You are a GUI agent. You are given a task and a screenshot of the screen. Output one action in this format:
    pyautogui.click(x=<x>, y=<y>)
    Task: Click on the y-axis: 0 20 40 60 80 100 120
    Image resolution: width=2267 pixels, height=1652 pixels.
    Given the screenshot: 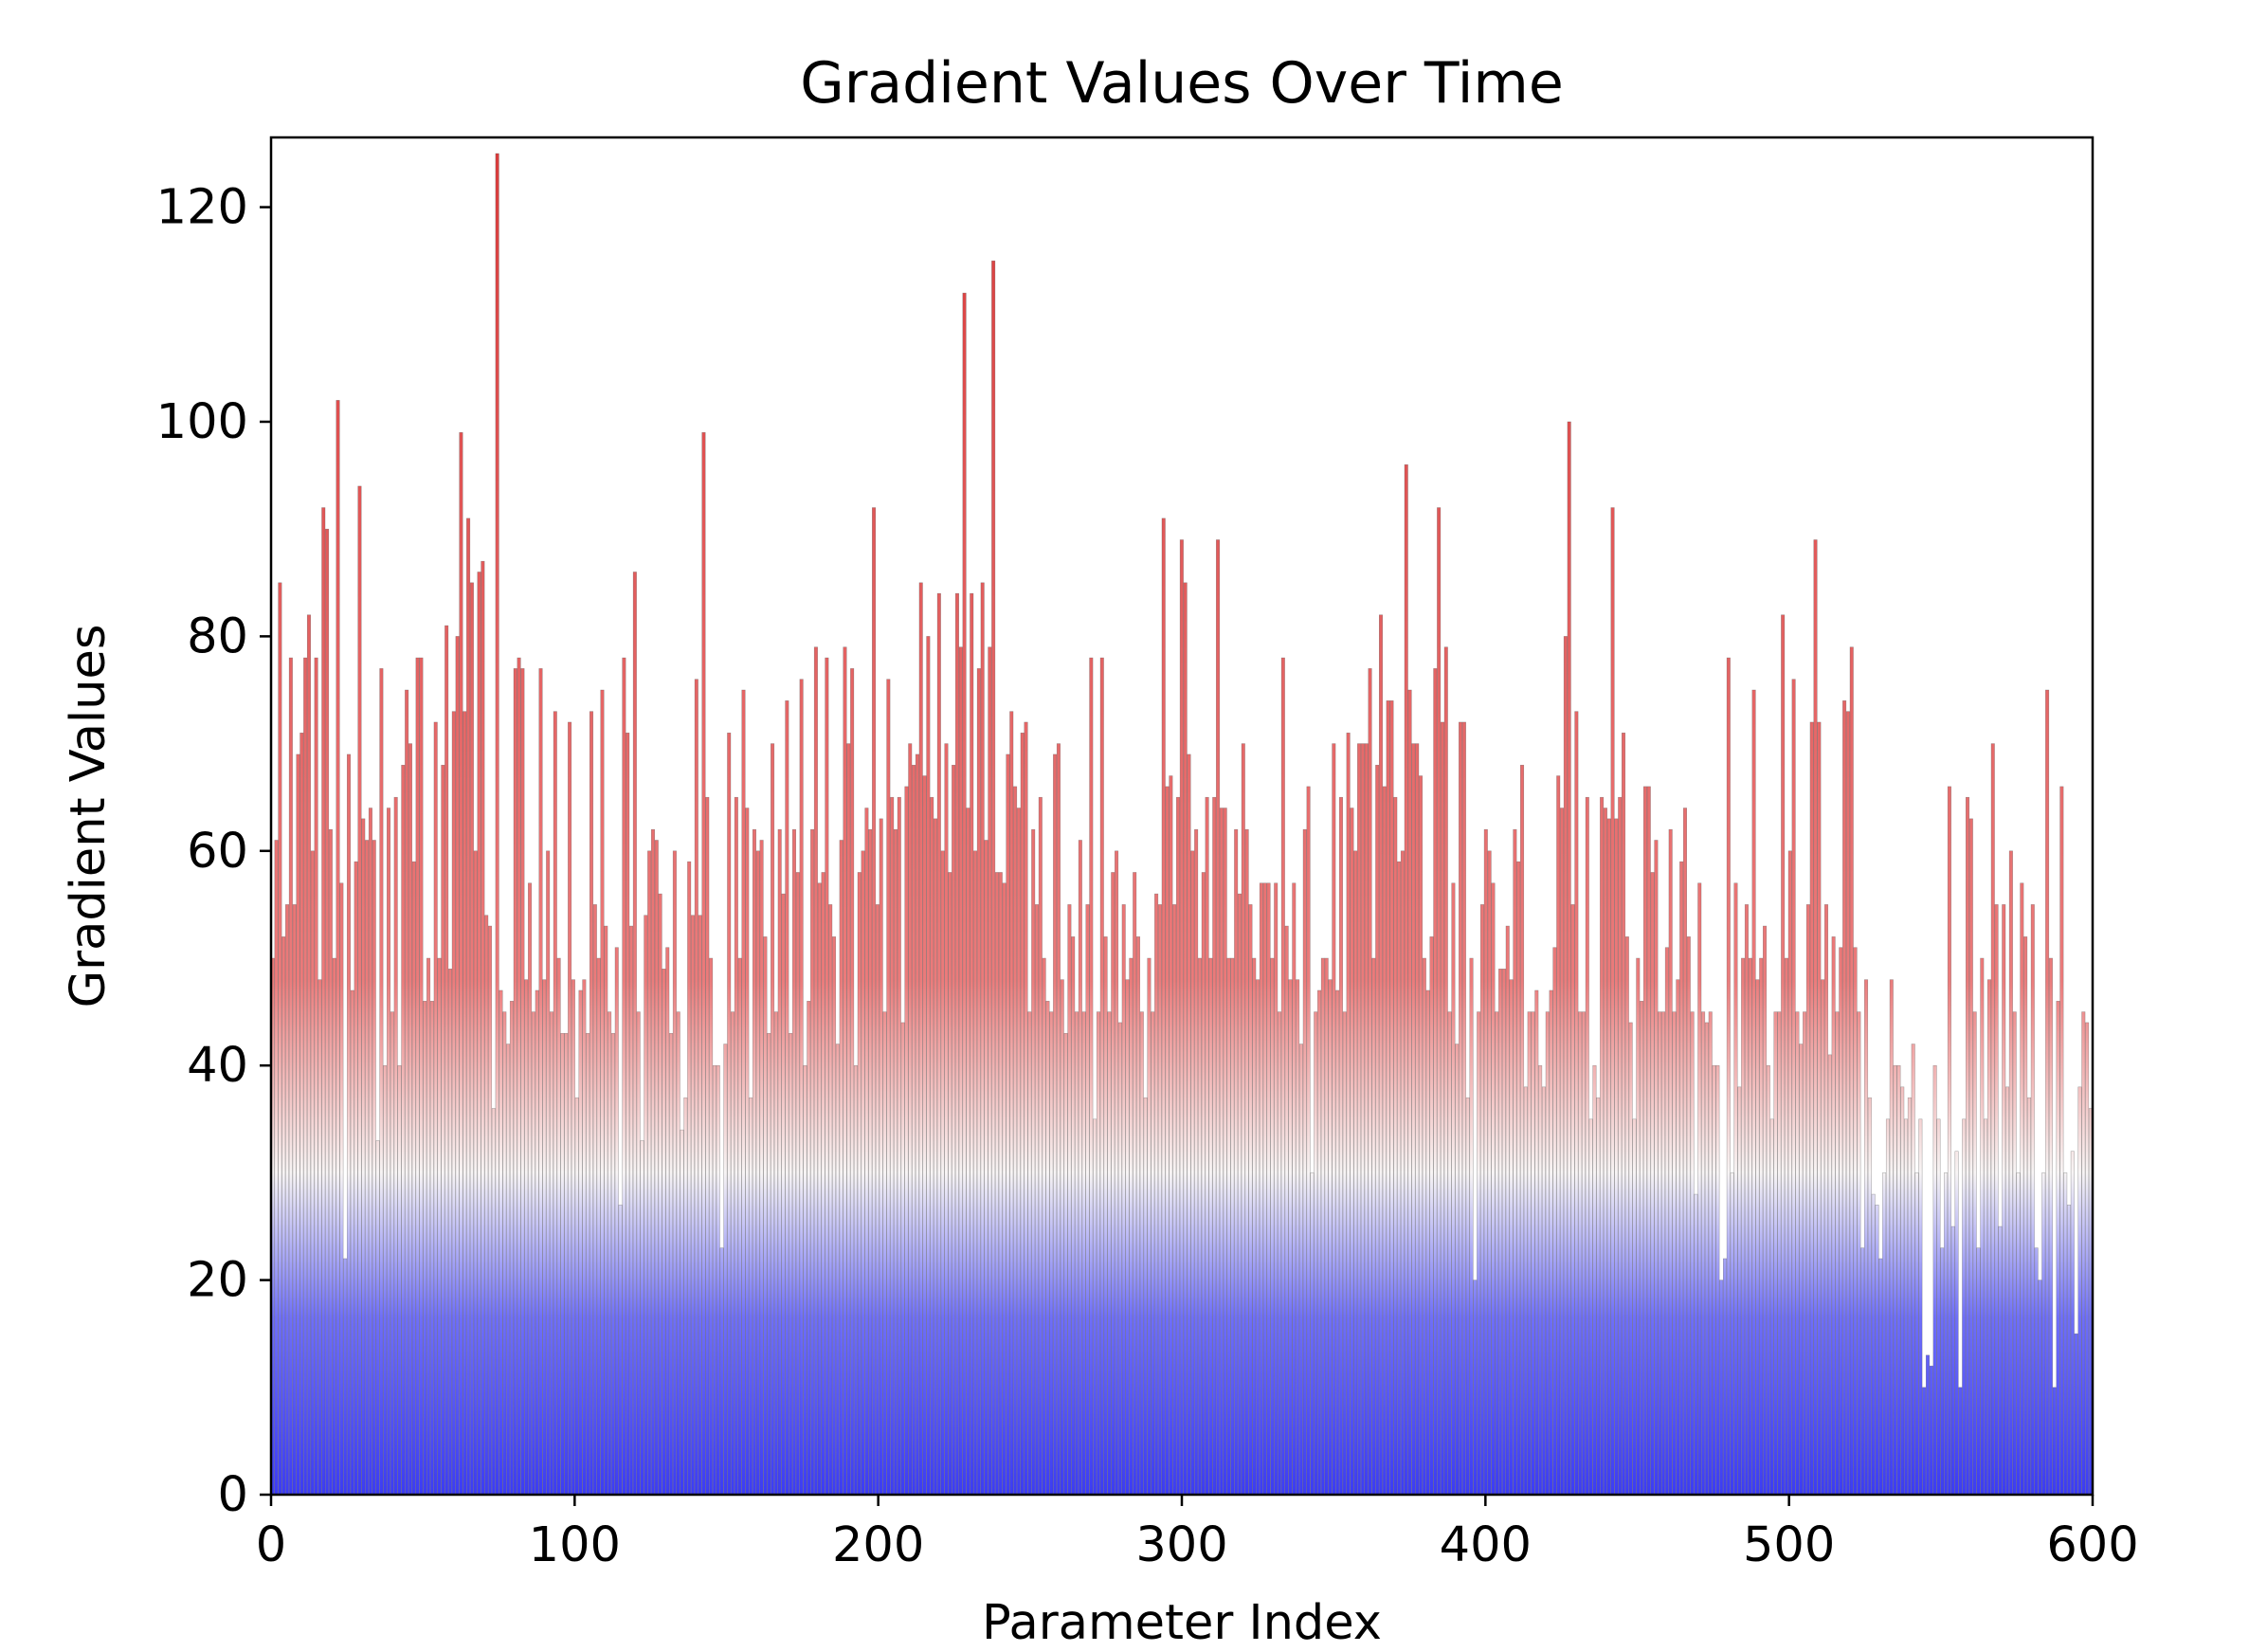 What is the action you would take?
    pyautogui.click(x=214, y=852)
    